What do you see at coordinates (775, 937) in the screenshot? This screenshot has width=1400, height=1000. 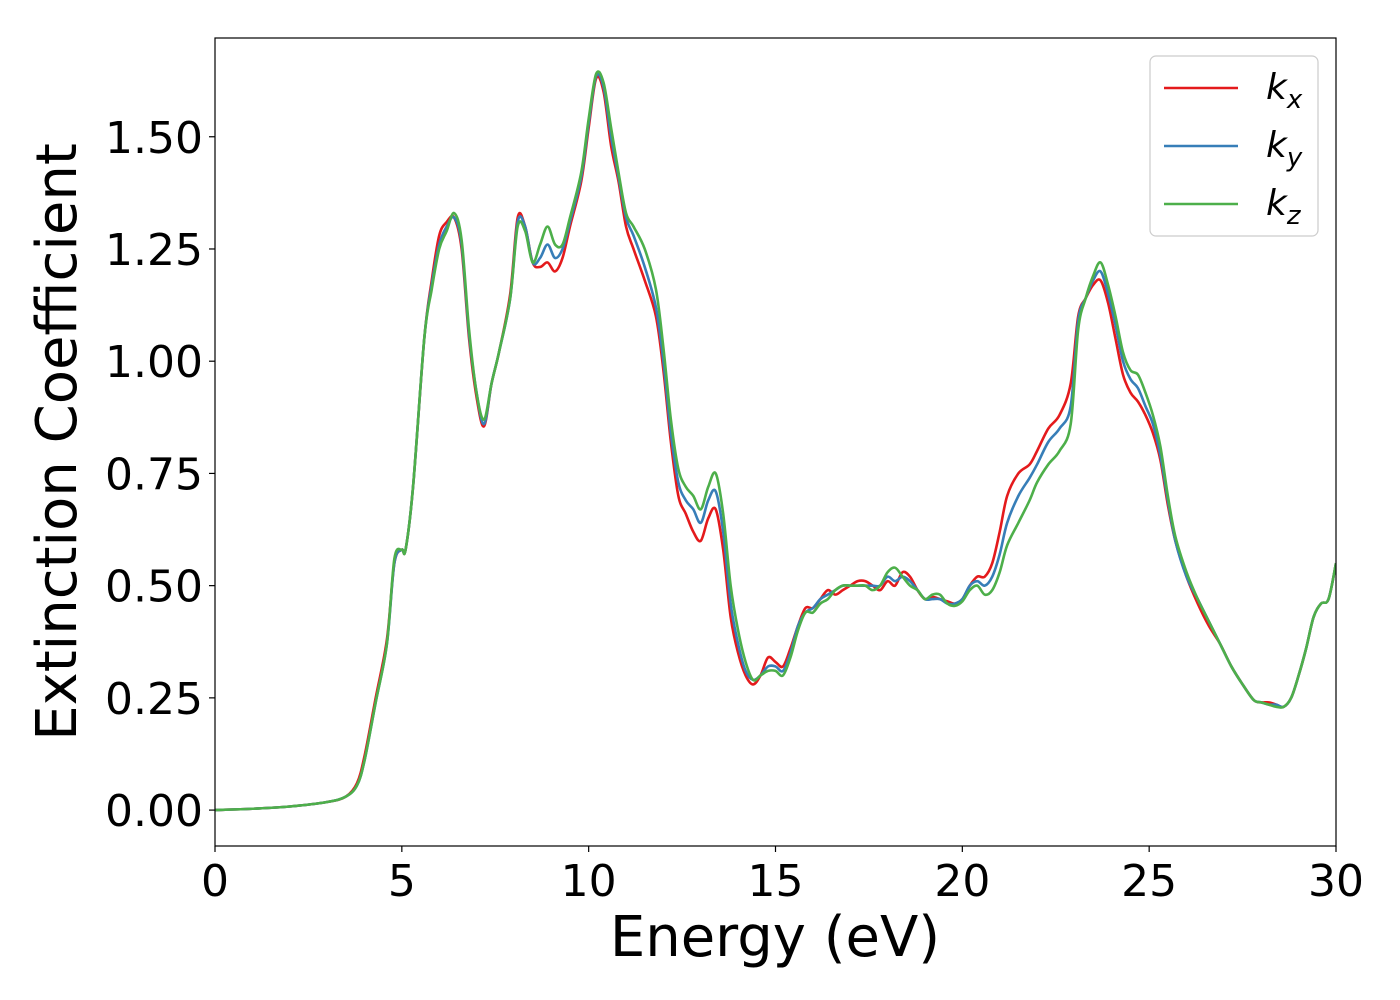 I see `x-axis-label: Energy (eV)` at bounding box center [775, 937].